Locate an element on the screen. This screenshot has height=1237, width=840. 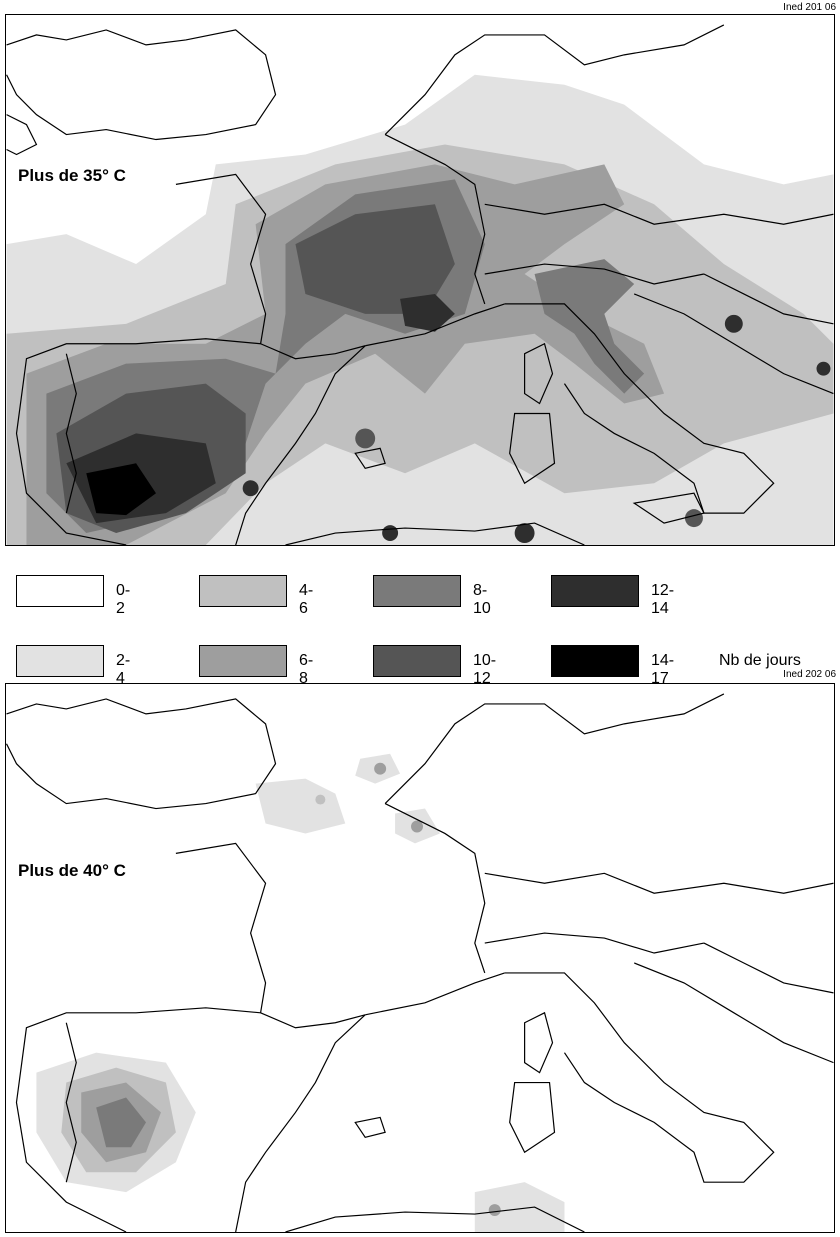
map-title-35c: Plus de 35° C is located at coordinates (72, 175).